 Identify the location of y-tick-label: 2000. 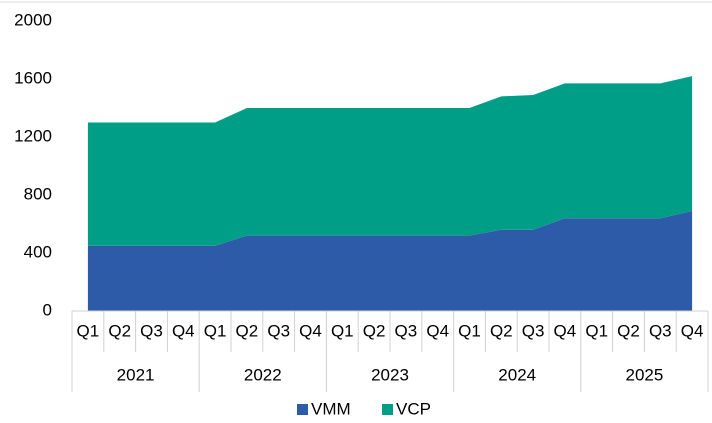
(33, 19).